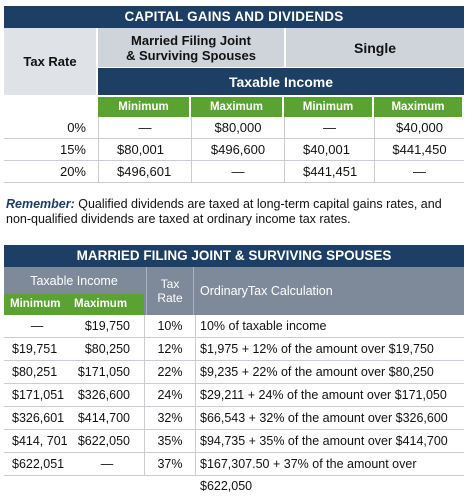 This screenshot has height=497, width=468. What do you see at coordinates (35, 349) in the screenshot?
I see `min-cell: $19,751` at bounding box center [35, 349].